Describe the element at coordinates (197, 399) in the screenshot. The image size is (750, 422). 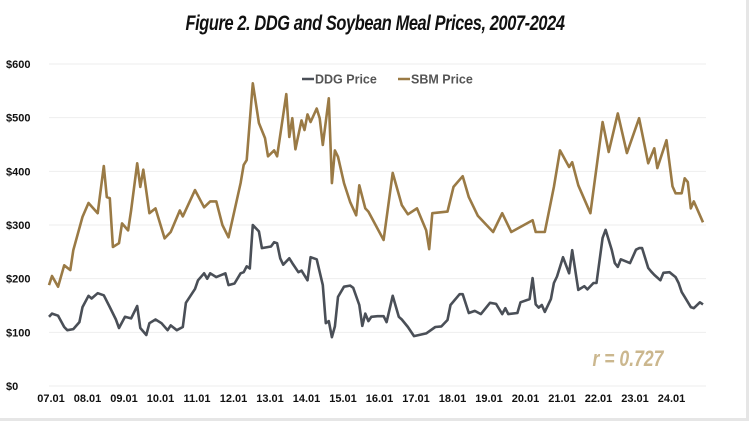
I see `x-tick-label: 11.01` at that location.